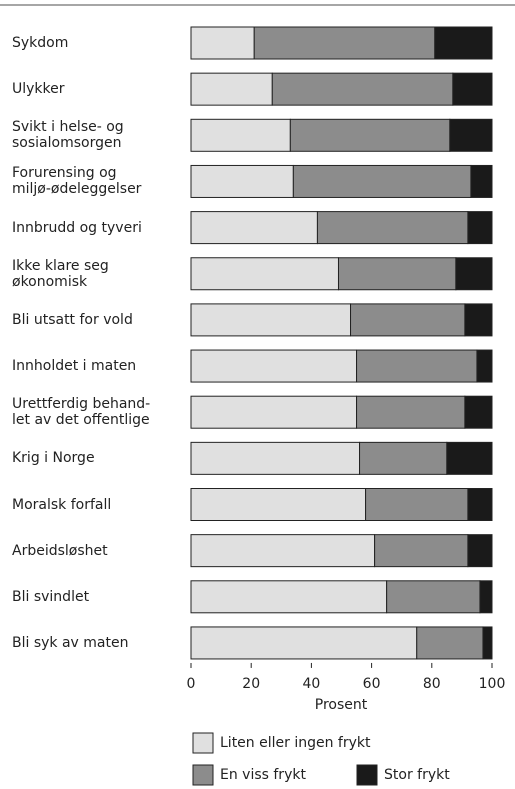  What do you see at coordinates (492, 684) in the screenshot?
I see `x-tick-label: 100` at bounding box center [492, 684].